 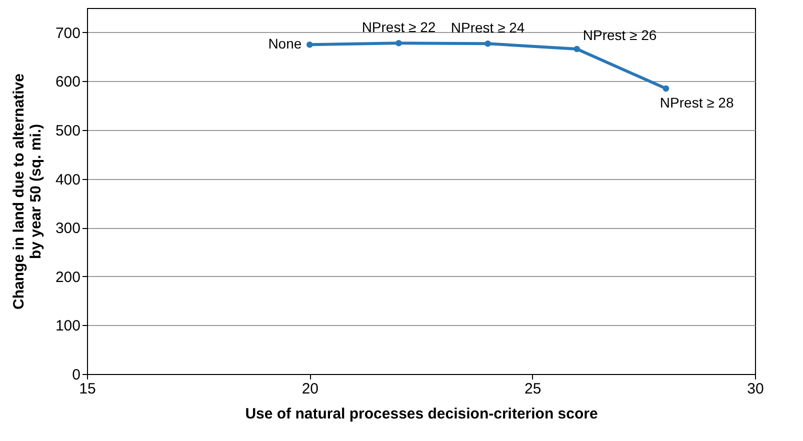 I want to click on annotation: NPrest ≥ 28, so click(x=697, y=102).